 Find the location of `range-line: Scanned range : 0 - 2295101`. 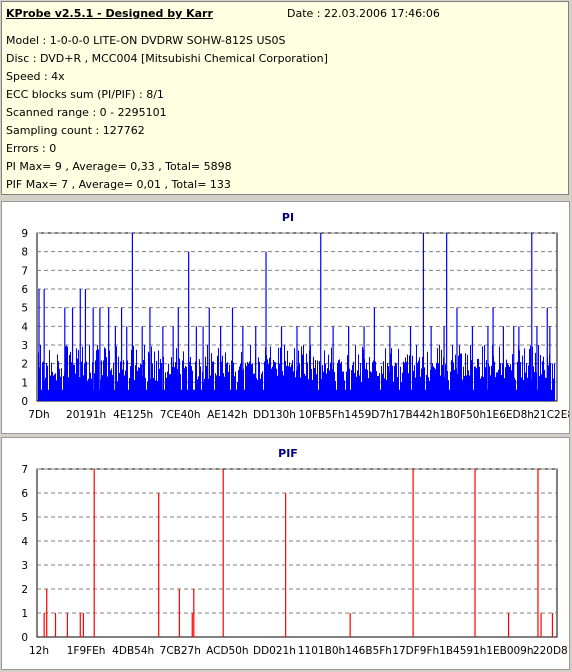

range-line: Scanned range : 0 - 2295101 is located at coordinates (86, 112).